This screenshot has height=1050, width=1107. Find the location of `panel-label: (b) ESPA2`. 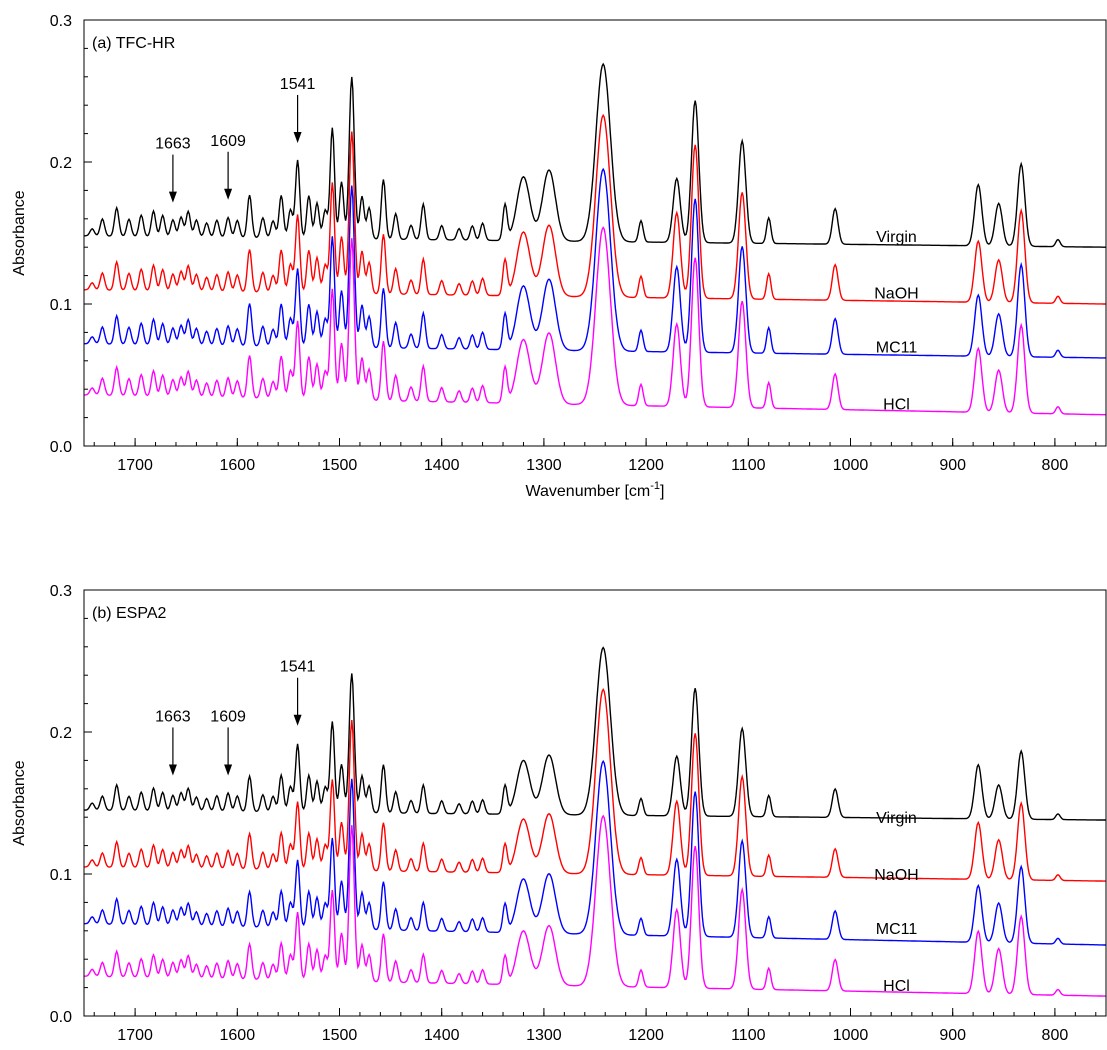

panel-label: (b) ESPA2 is located at coordinates (129, 613).